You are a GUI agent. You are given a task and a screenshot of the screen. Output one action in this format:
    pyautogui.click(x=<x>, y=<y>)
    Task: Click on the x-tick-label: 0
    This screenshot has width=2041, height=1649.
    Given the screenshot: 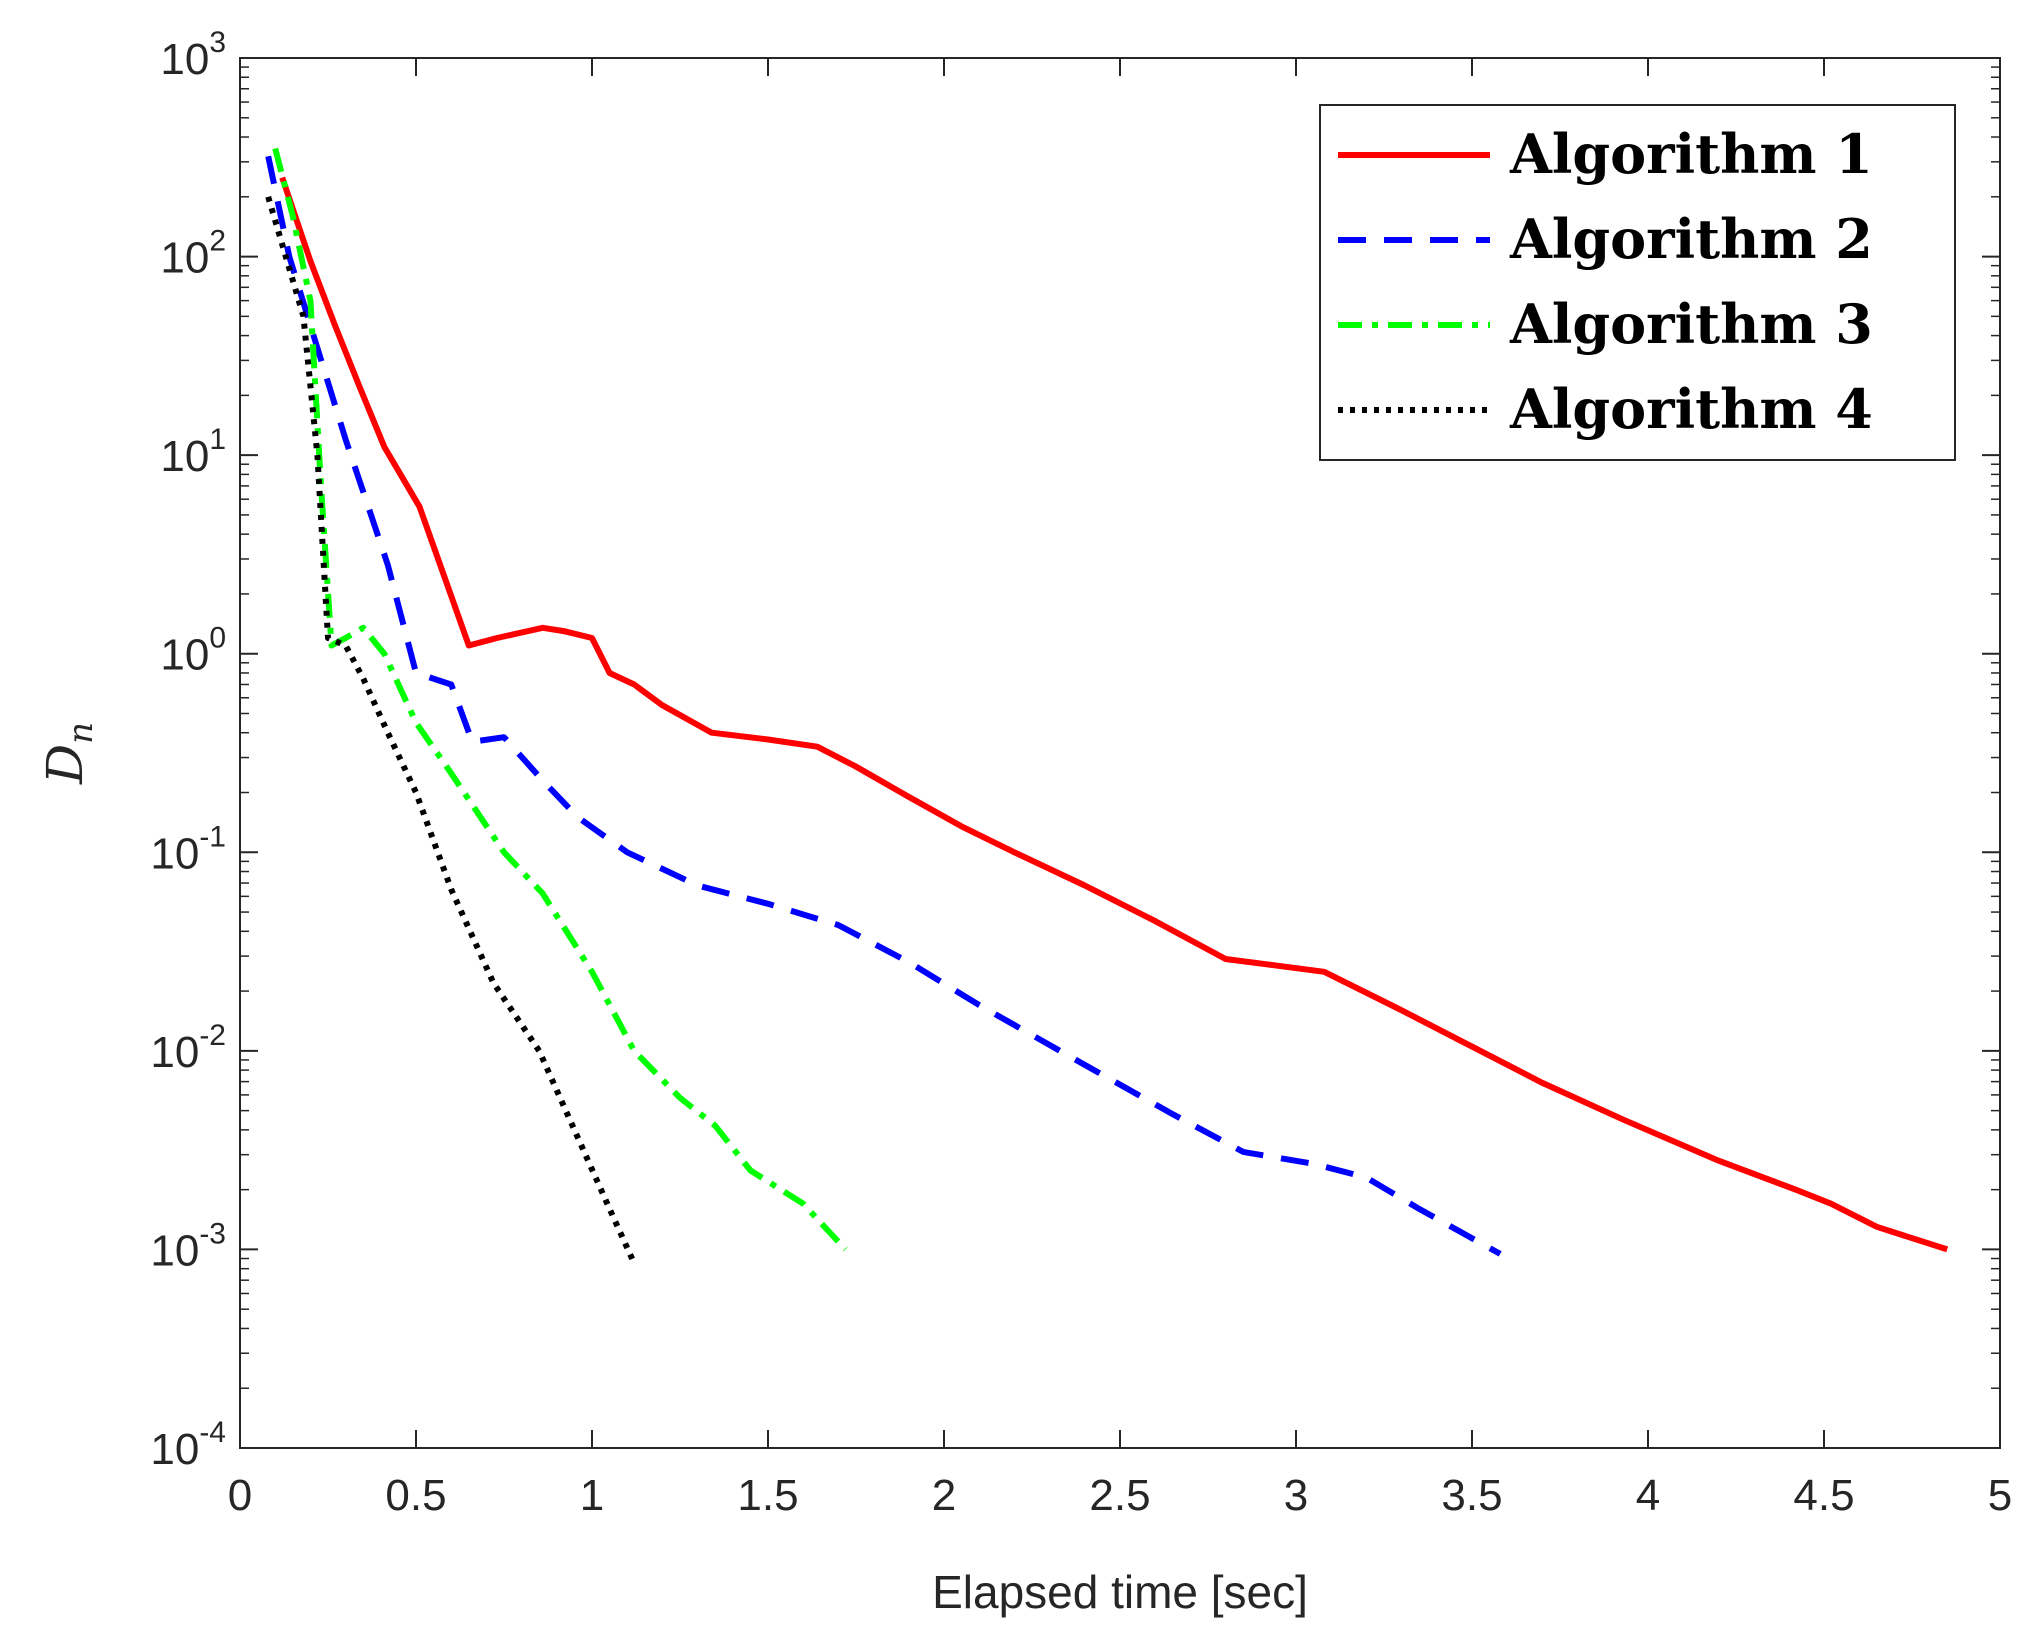 What is the action you would take?
    pyautogui.click(x=240, y=1495)
    